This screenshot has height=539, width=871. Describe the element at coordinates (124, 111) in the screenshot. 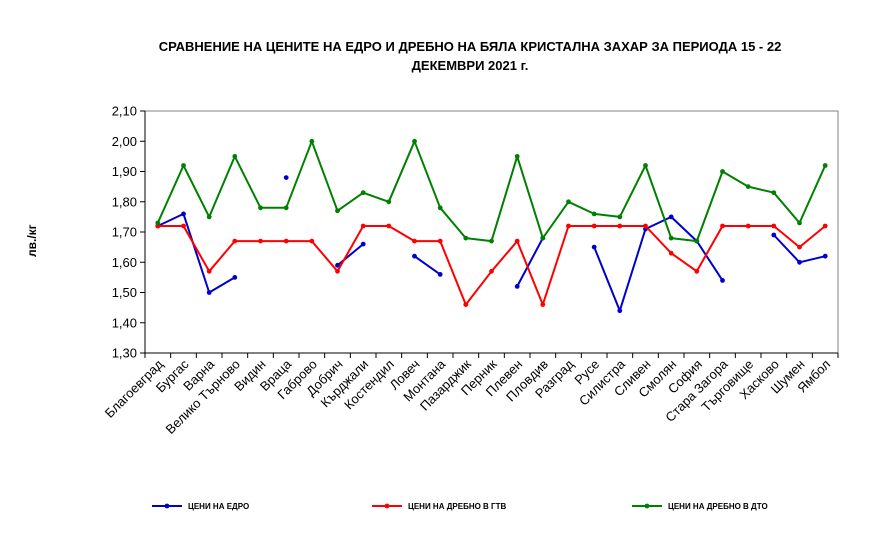

I see `y-tick-label: 2,10` at that location.